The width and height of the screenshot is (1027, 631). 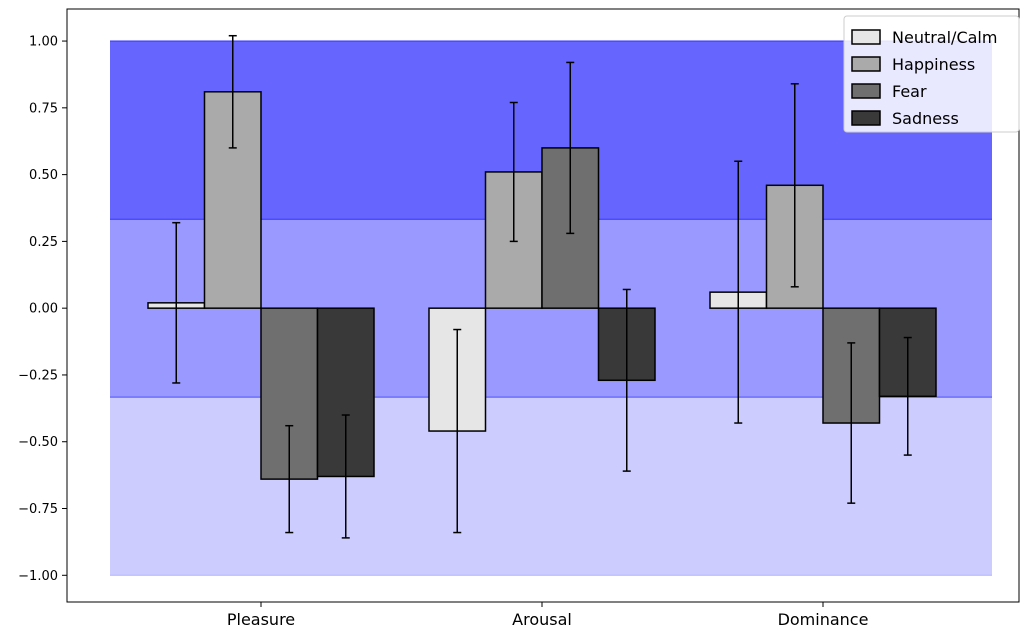 I want to click on y-tick-label: −0.50, so click(x=38, y=442).